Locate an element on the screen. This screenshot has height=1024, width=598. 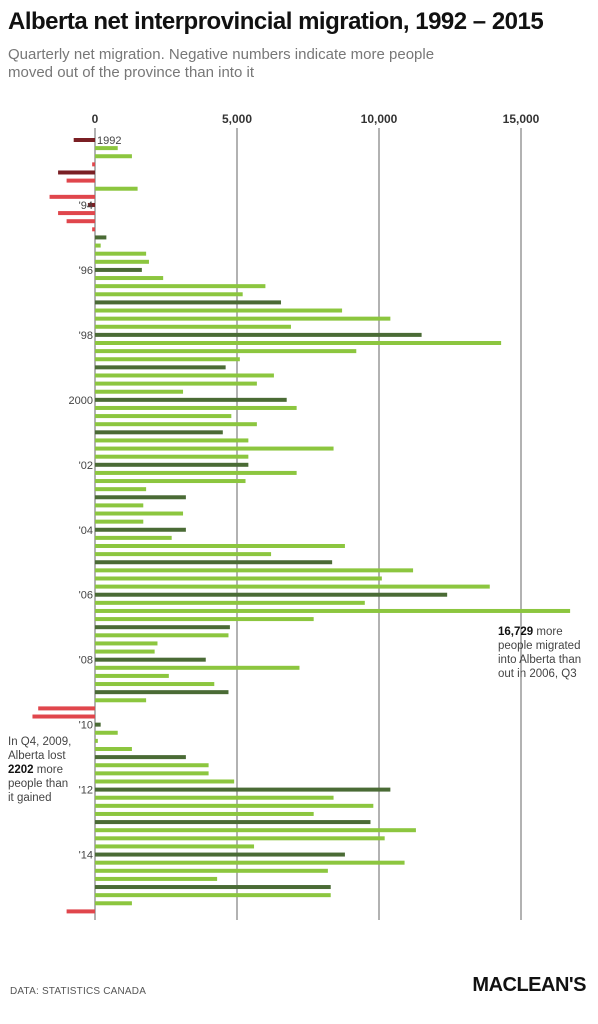
x-tick-label-5000: 5,000 is located at coordinates (237, 119).